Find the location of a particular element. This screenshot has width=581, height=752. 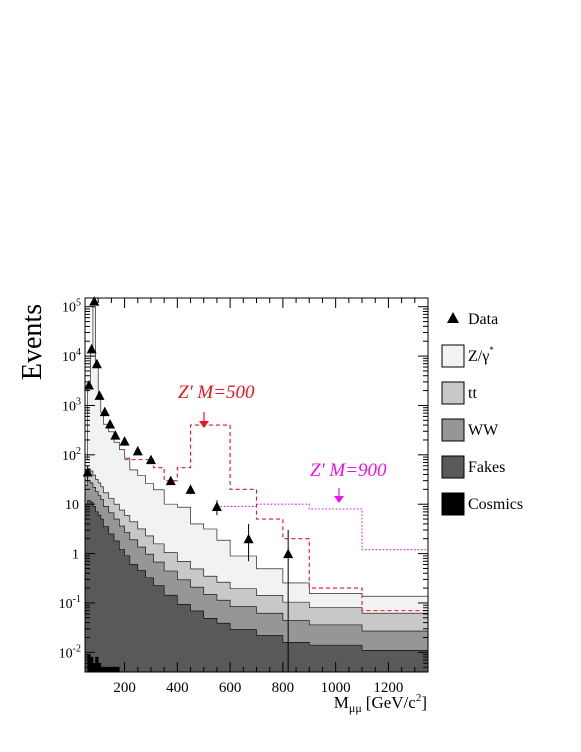

y-tick-label: 10³ is located at coordinates (71, 405).